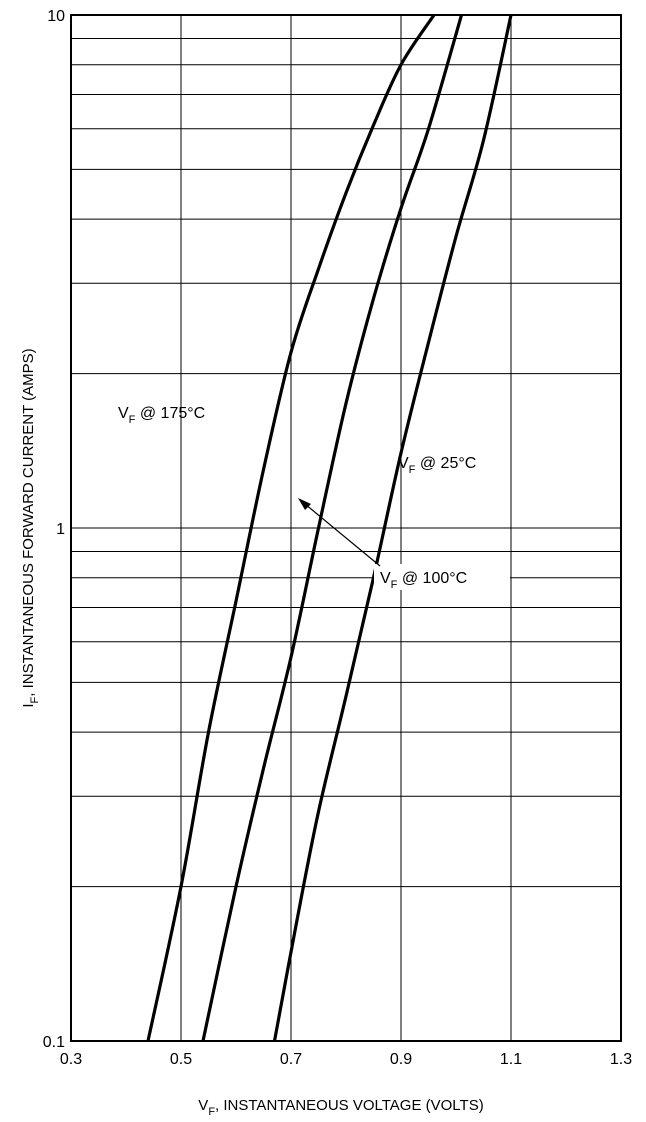 This screenshot has width=646, height=1122. What do you see at coordinates (54, 1042) in the screenshot?
I see `y-tick-label: 0.1` at bounding box center [54, 1042].